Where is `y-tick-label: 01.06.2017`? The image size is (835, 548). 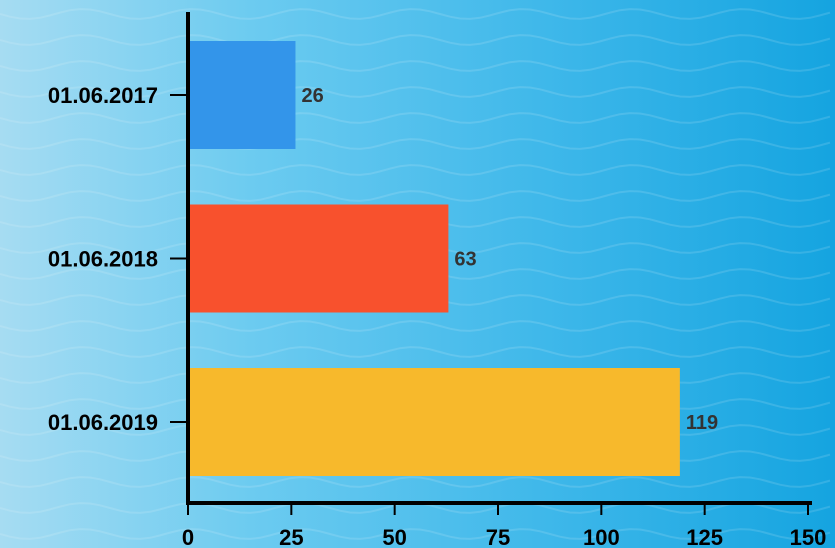 y-tick-label: 01.06.2017 is located at coordinates (103, 95).